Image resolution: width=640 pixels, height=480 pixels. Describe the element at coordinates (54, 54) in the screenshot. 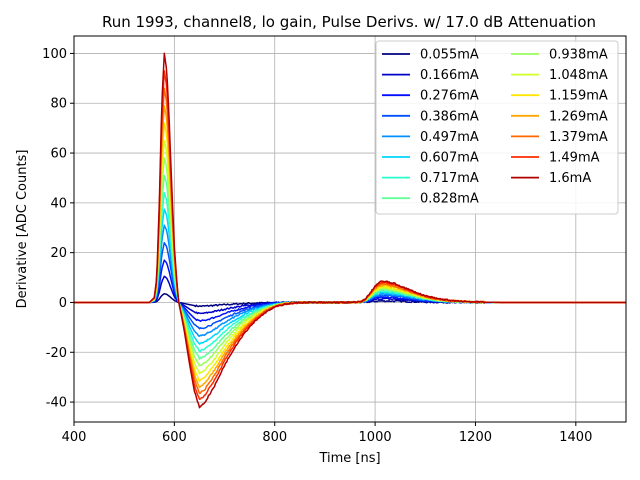

I see `y-tick-label: 100` at that location.